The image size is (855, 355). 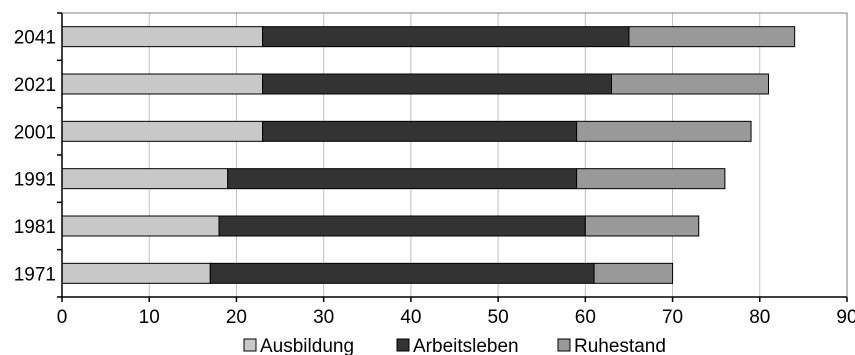 What do you see at coordinates (136, 273) in the screenshot?
I see `bar-segment-ausbildung-1971` at bounding box center [136, 273].